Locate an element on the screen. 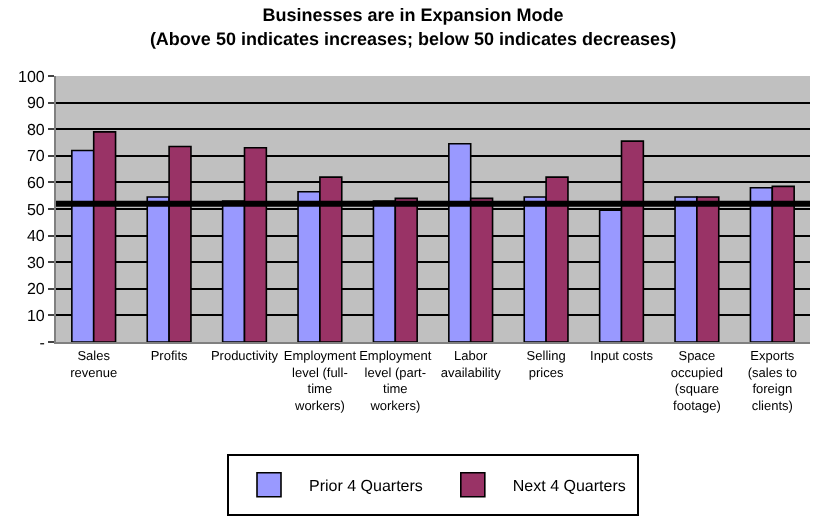 The width and height of the screenshot is (826, 532). y-tick-label: 40 is located at coordinates (36, 236).